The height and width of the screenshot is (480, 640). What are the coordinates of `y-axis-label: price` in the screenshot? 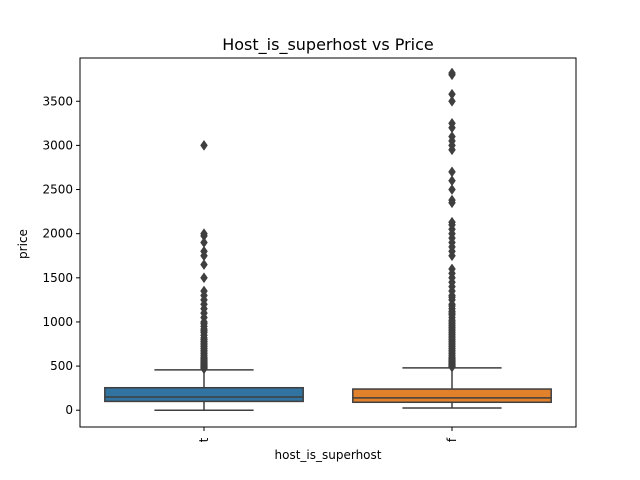 It's located at (23, 244).